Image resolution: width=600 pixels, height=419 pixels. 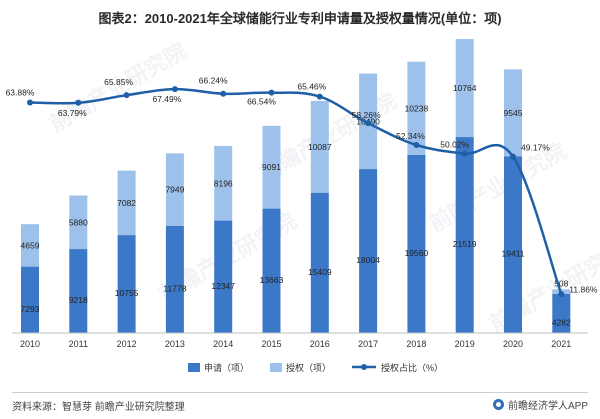 What do you see at coordinates (512, 254) in the screenshot?
I see `bar-label-apply: 19411` at bounding box center [512, 254].